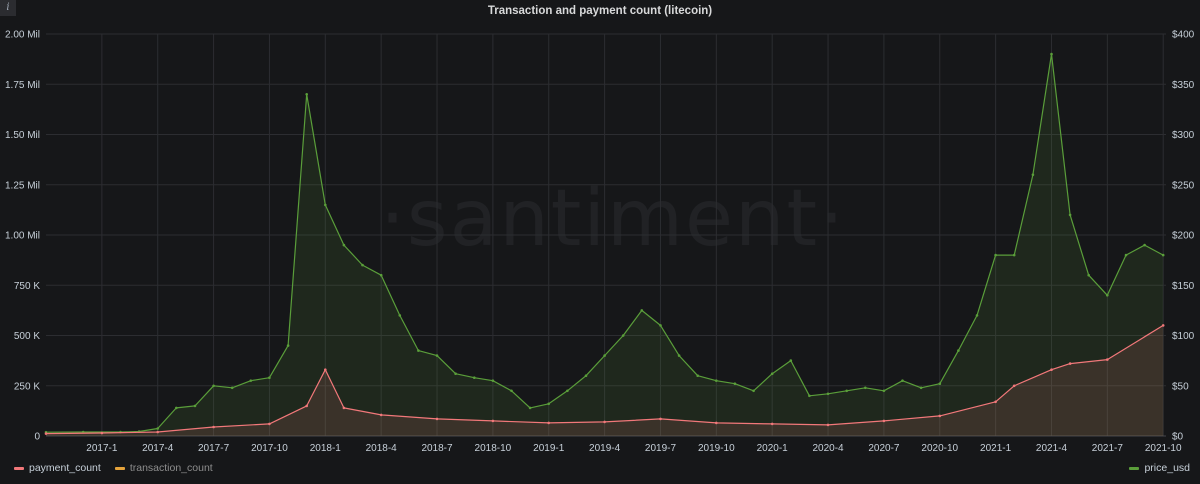 The height and width of the screenshot is (484, 1200). What do you see at coordinates (1183, 286) in the screenshot?
I see `y-right-tick: $150` at bounding box center [1183, 286].